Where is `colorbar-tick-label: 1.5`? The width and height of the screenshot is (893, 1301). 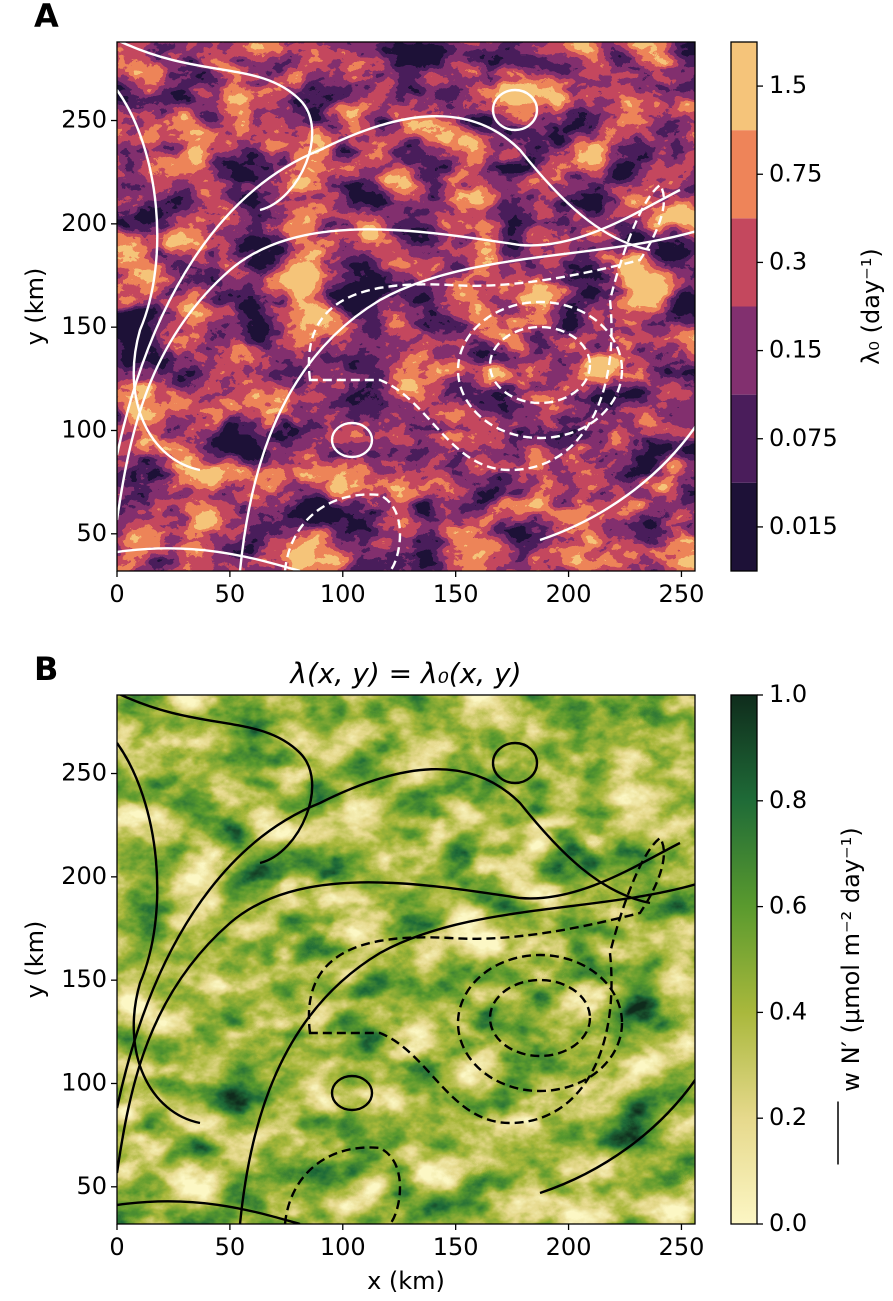
colorbar-tick-label: 1.5 is located at coordinates (788, 85).